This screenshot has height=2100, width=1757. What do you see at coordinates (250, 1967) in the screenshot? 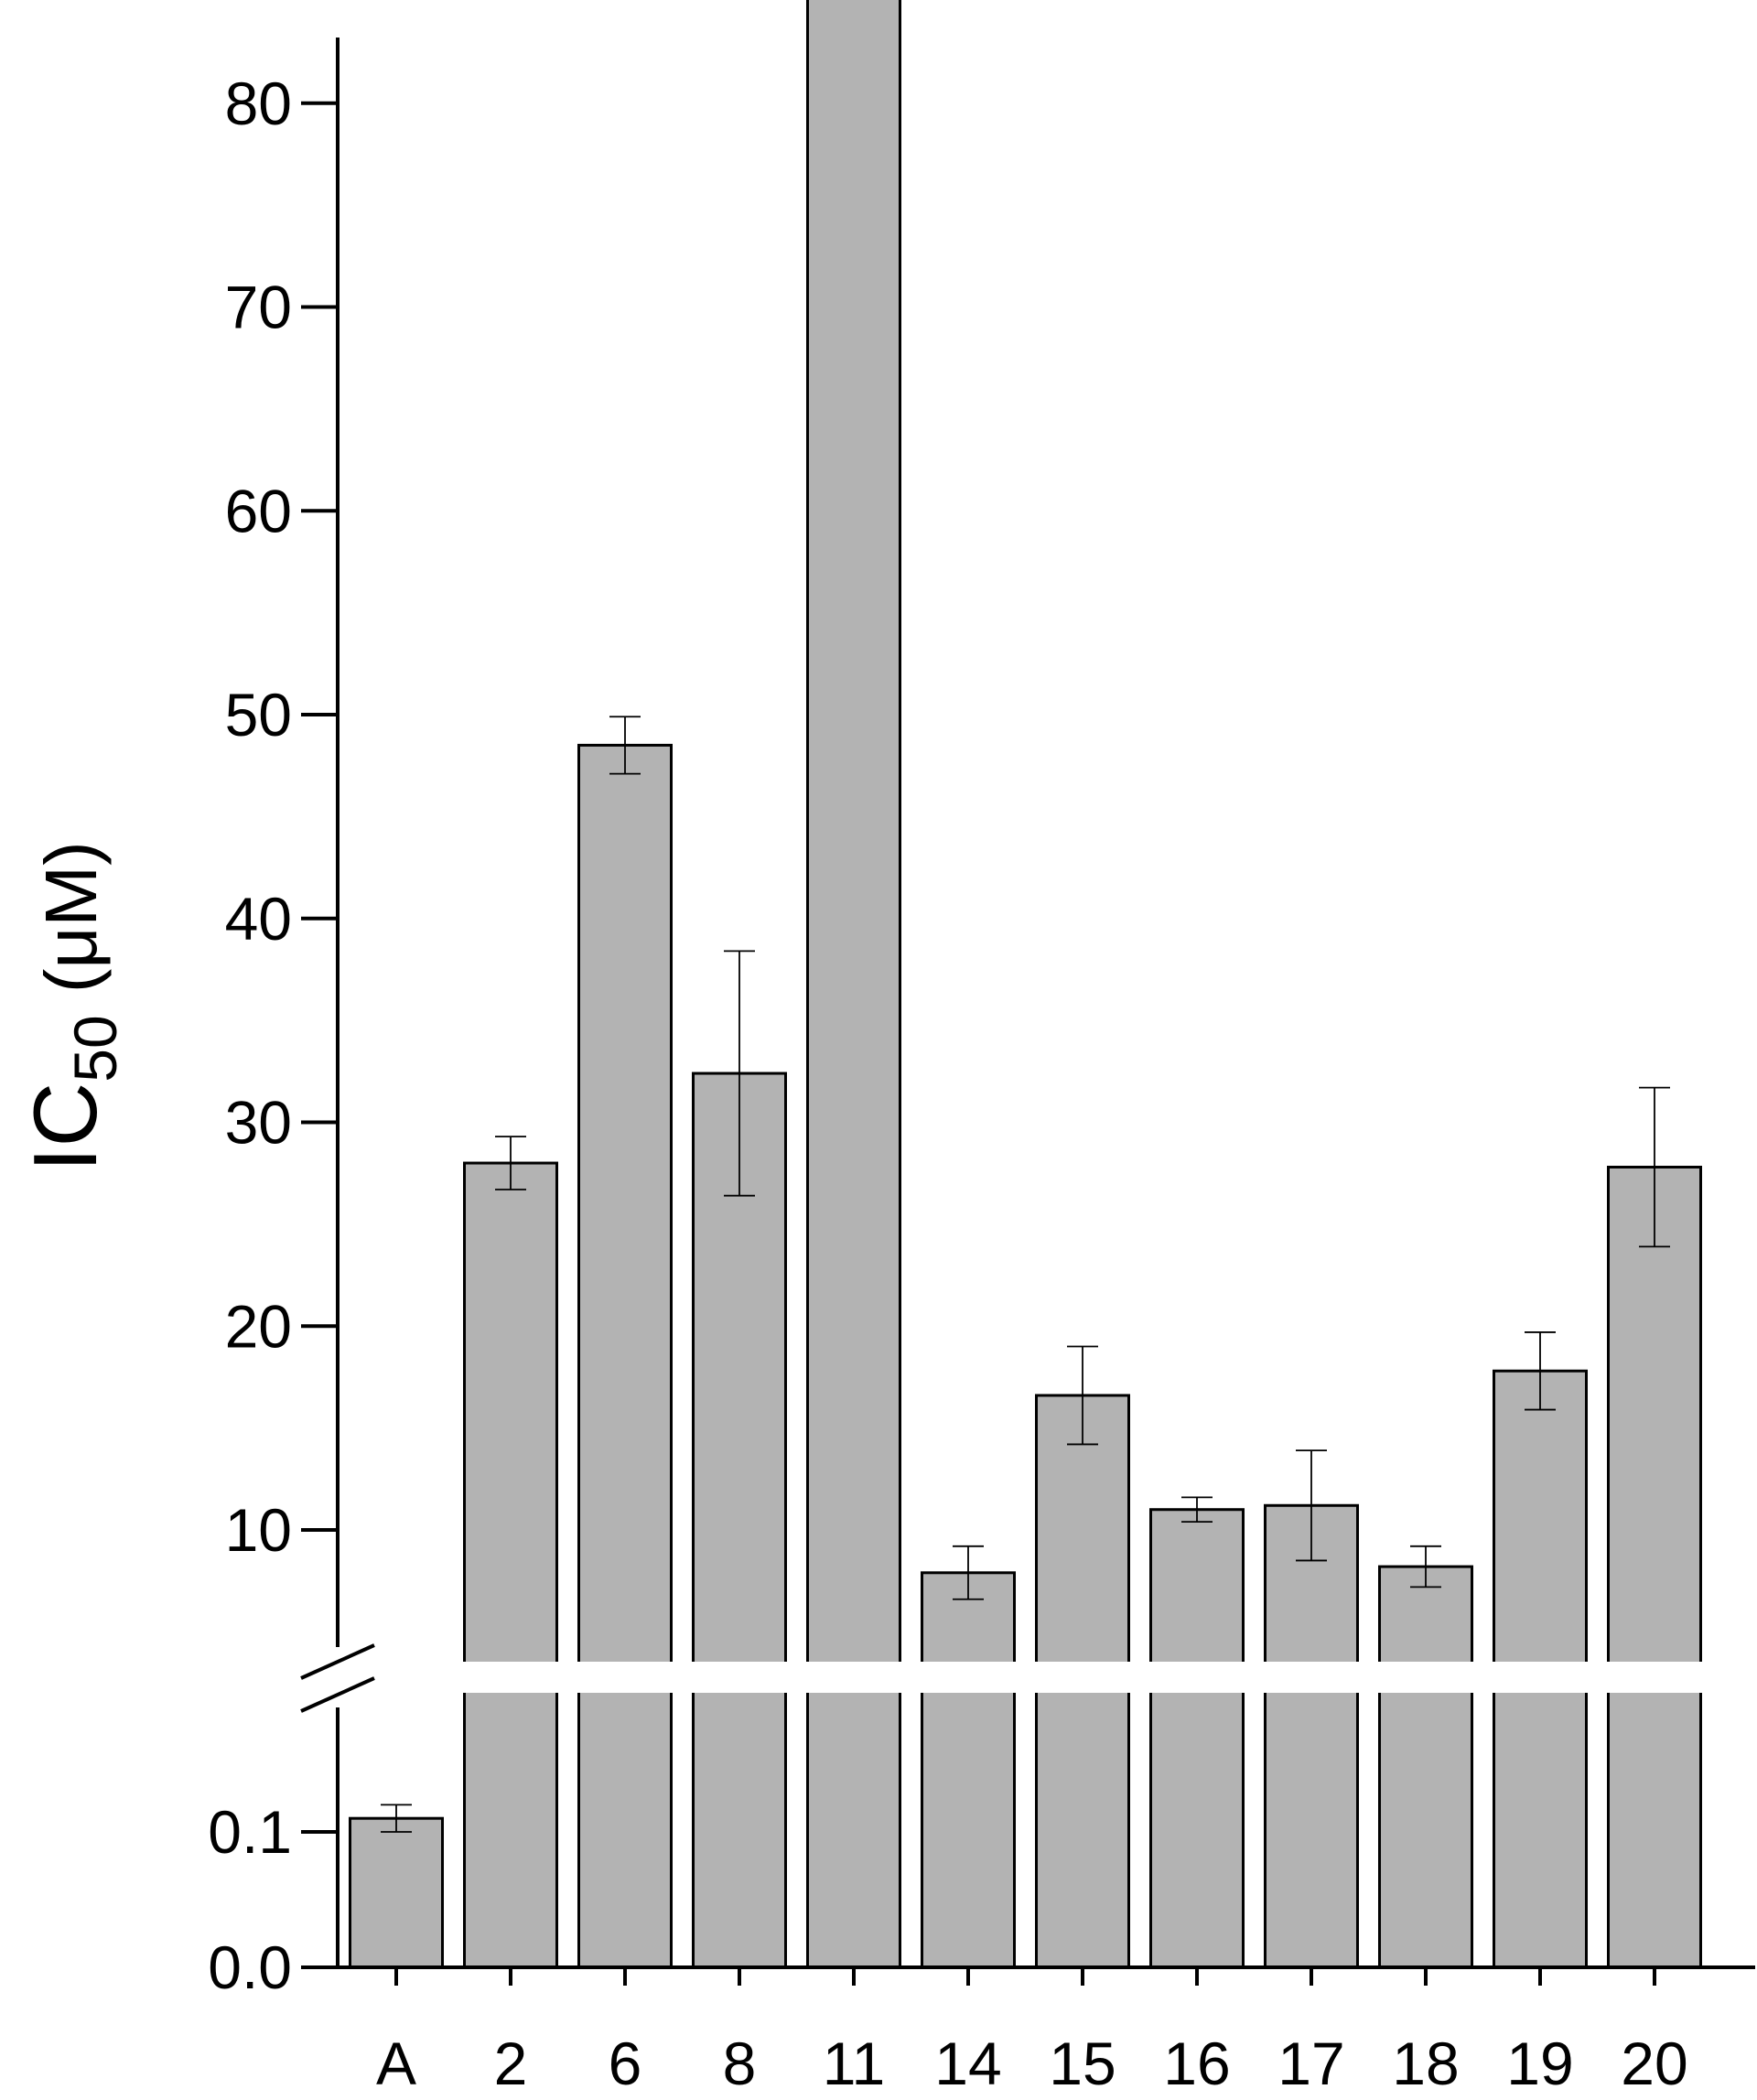
I see `y-tick-label-0.0: 0.0` at bounding box center [250, 1967].